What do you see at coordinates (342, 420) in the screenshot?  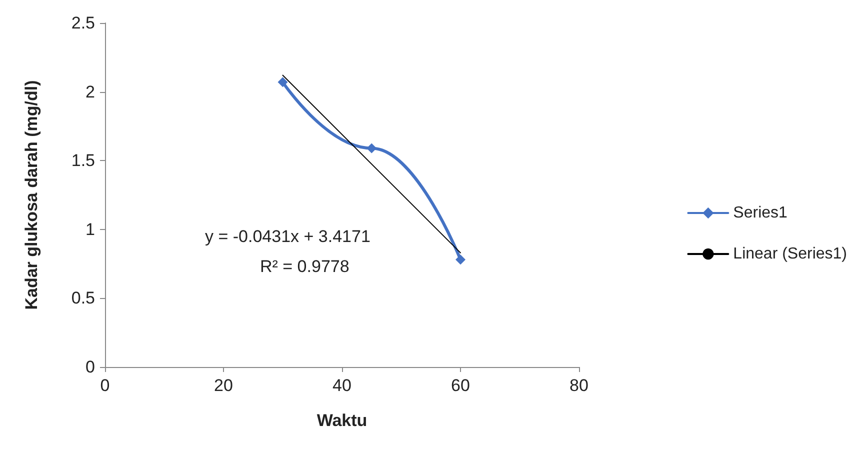 I see `x-axis-title: Waktu` at bounding box center [342, 420].